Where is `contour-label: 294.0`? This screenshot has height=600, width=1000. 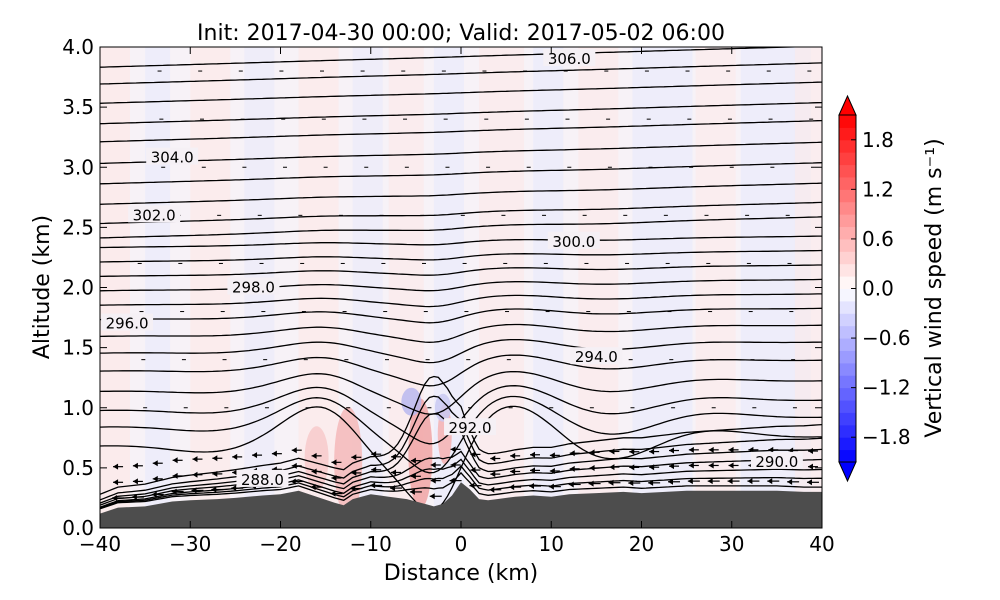
contour-label: 294.0 is located at coordinates (596, 357).